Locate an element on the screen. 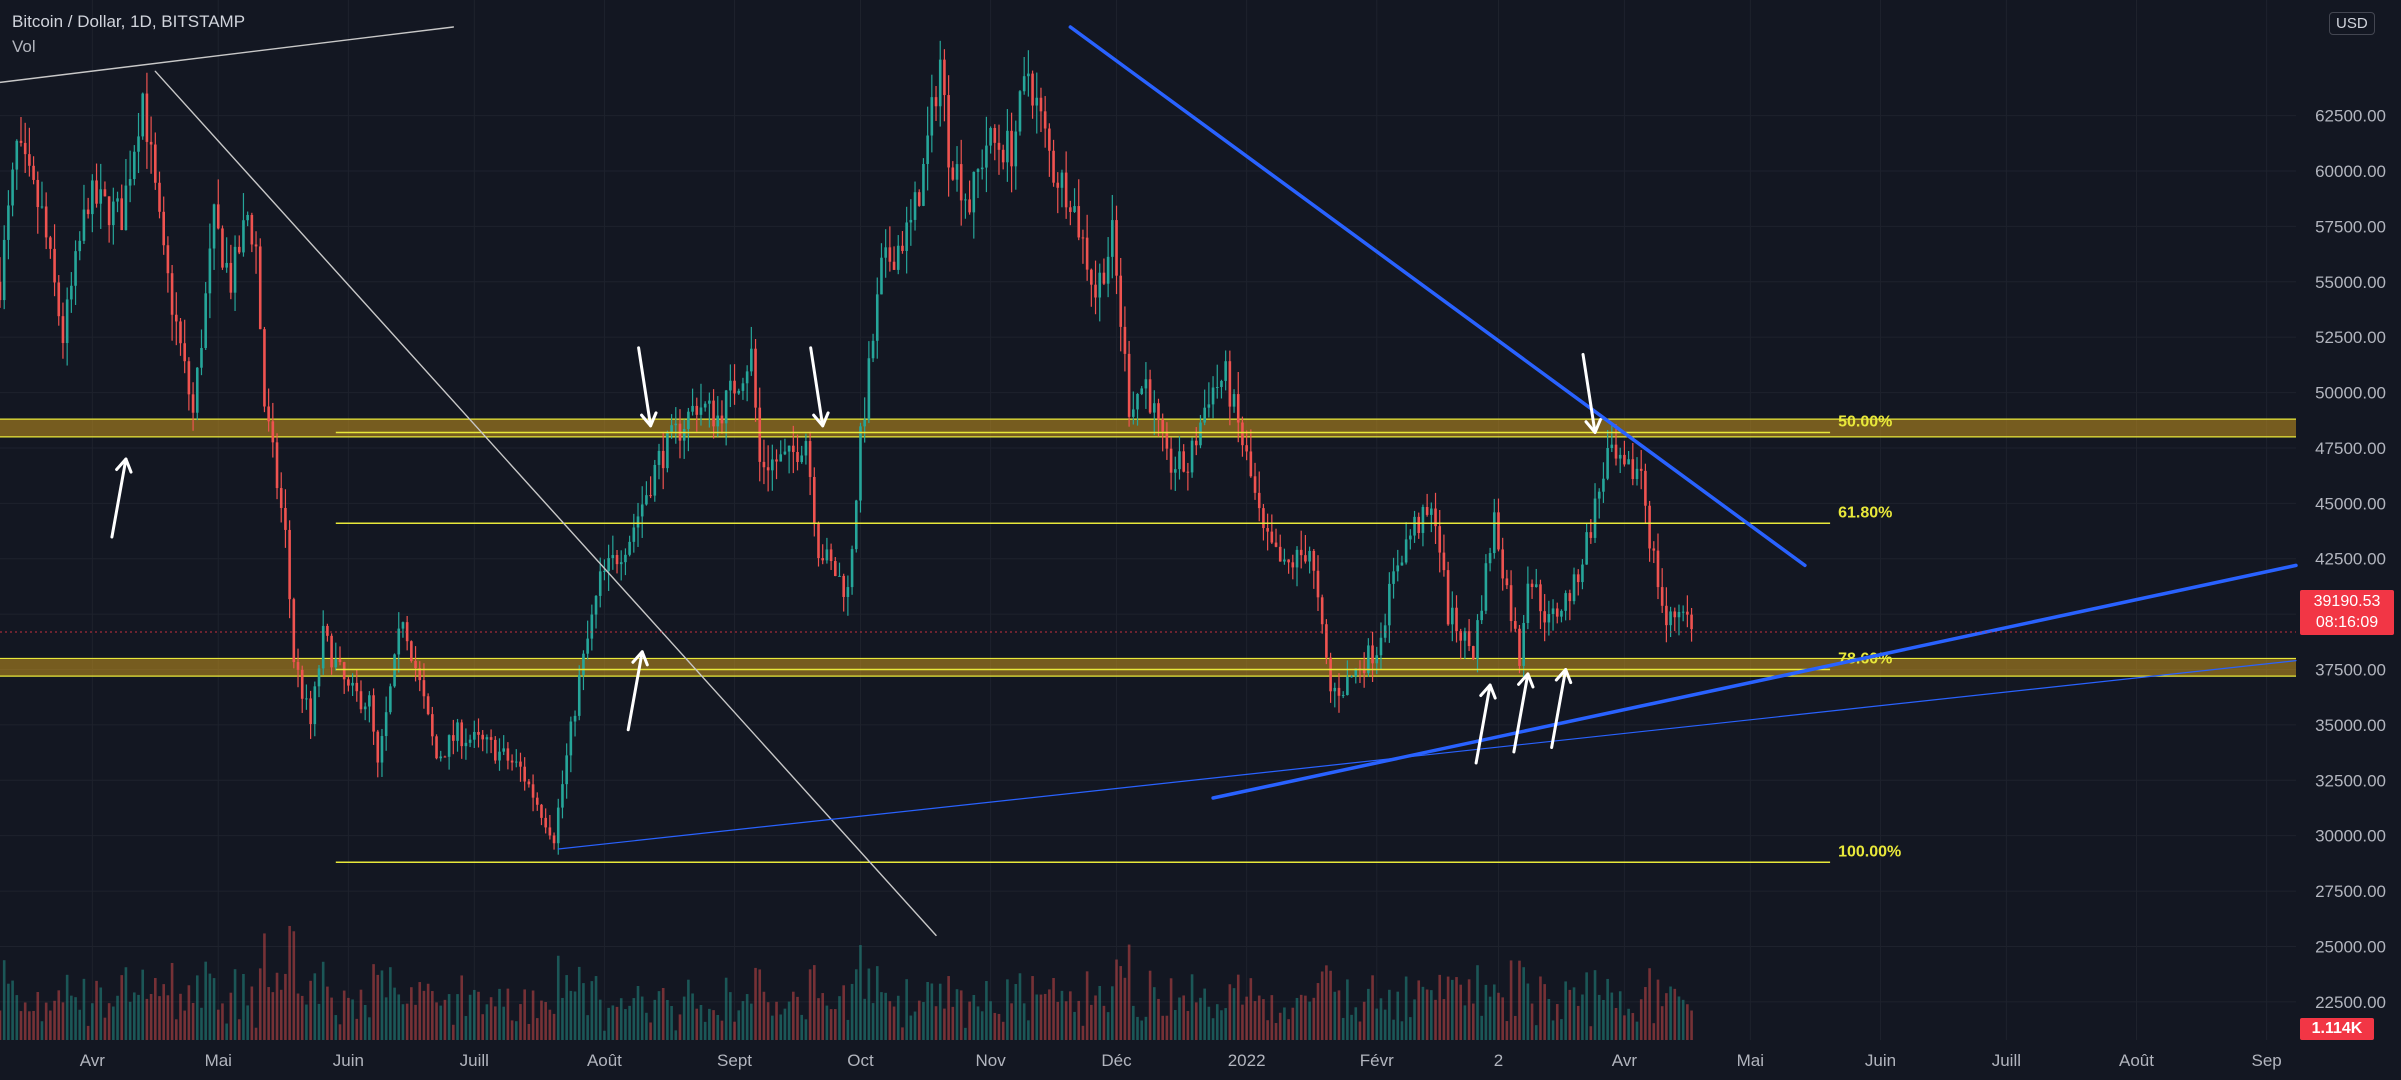 The height and width of the screenshot is (1080, 2401). currency-button: USD is located at coordinates (2352, 23).